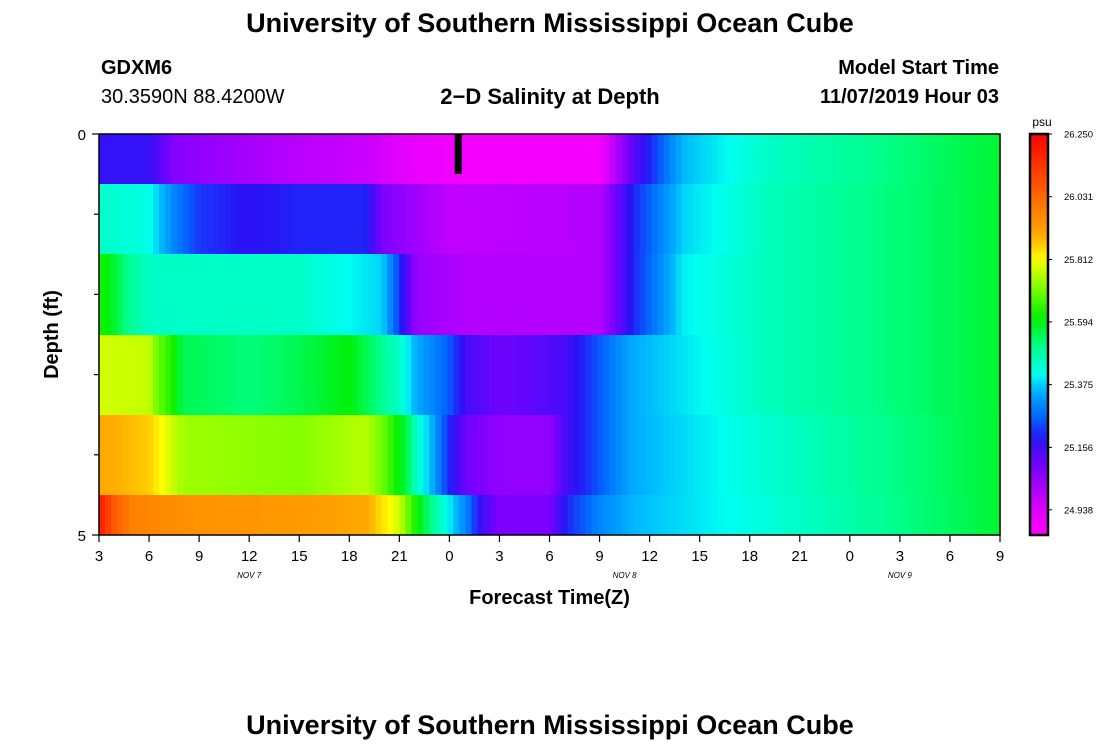 The width and height of the screenshot is (1100, 750). What do you see at coordinates (599, 556) in the screenshot?
I see `x-tick-label: 9` at bounding box center [599, 556].